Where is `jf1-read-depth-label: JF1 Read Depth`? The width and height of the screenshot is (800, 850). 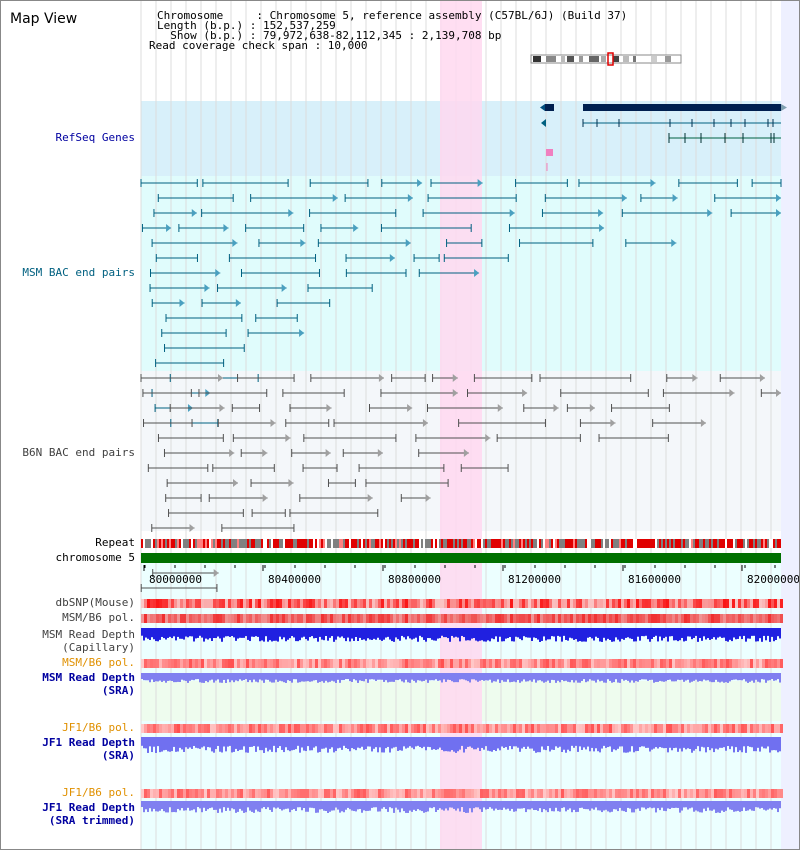 jf1-read-depth-label: JF1 Read Depth is located at coordinates (88, 742).